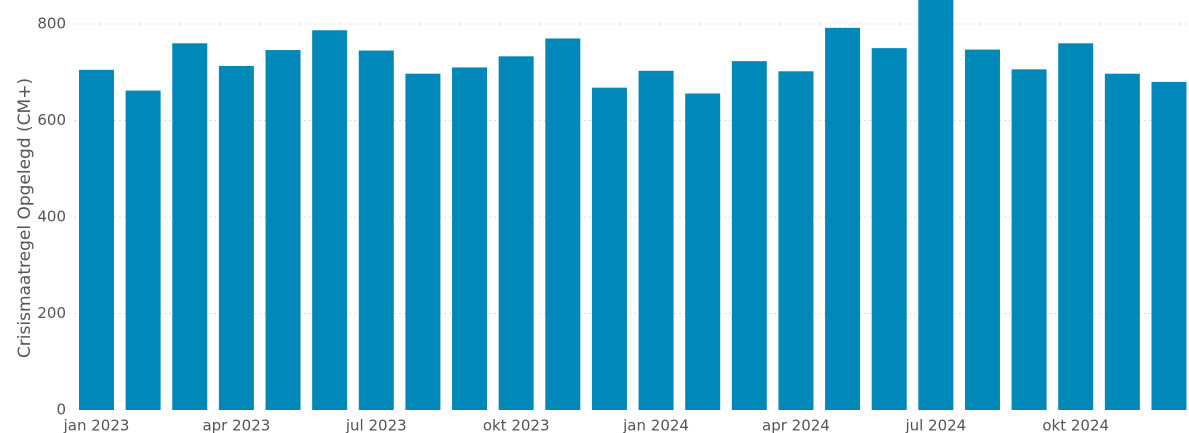 This screenshot has height=433, width=1189. What do you see at coordinates (1122, 241) in the screenshot?
I see `bar-nov-2024` at bounding box center [1122, 241].